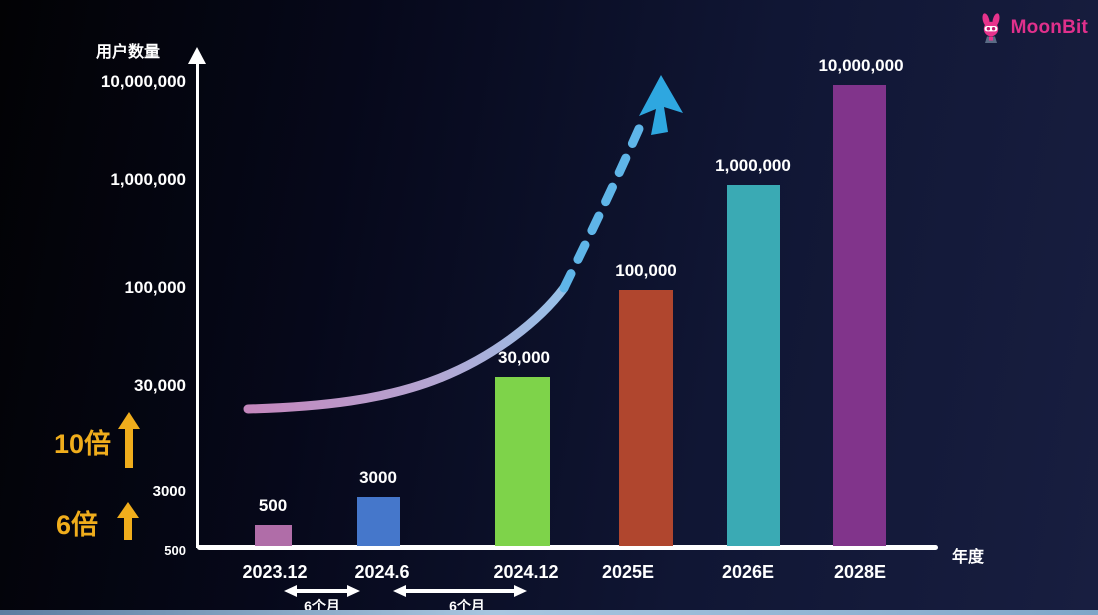  Describe the element at coordinates (197, 55) in the screenshot. I see `y-axis-arrowhead-icon` at that location.